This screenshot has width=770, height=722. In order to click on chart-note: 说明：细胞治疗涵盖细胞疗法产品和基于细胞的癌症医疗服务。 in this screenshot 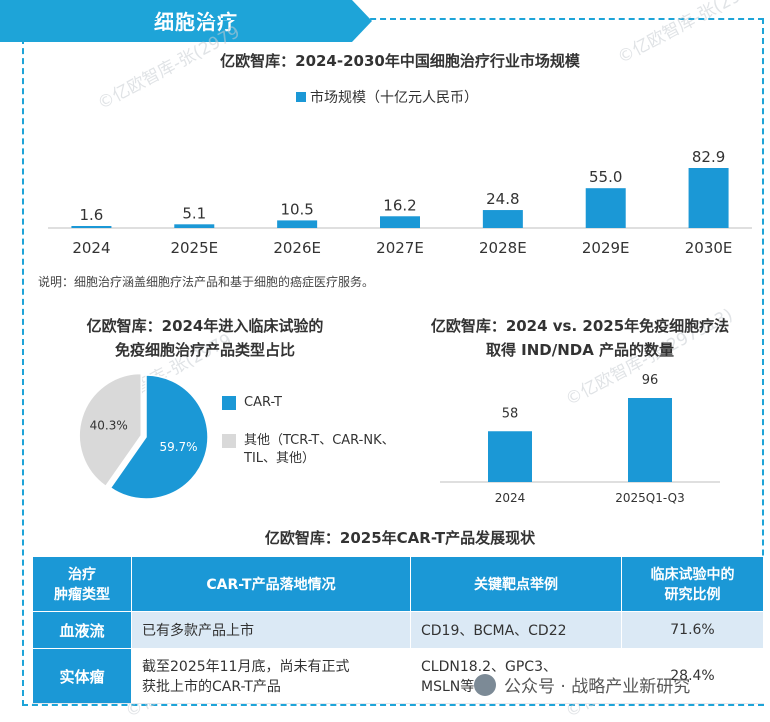, I will do `click(206, 282)`.